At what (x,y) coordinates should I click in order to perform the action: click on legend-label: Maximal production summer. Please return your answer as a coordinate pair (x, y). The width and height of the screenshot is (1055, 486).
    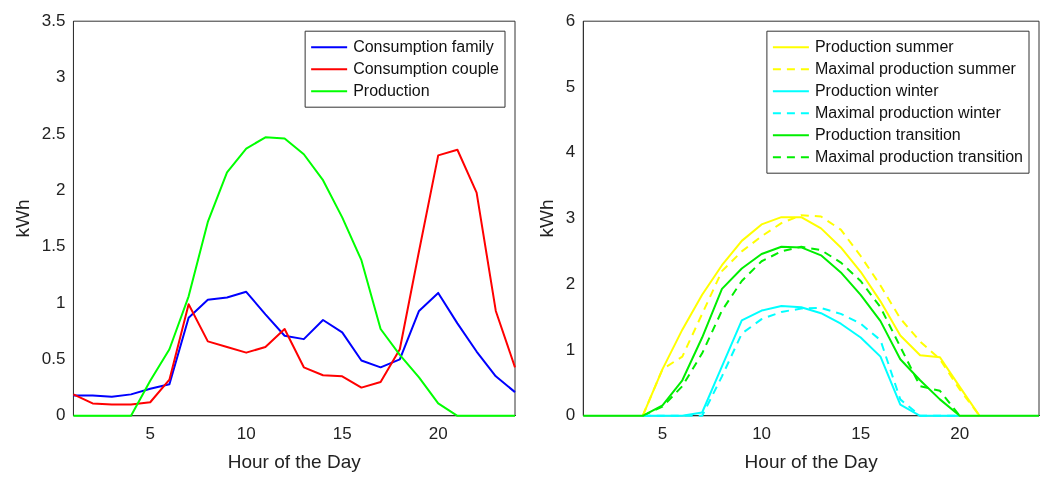
    Looking at the image, I should click on (915, 68).